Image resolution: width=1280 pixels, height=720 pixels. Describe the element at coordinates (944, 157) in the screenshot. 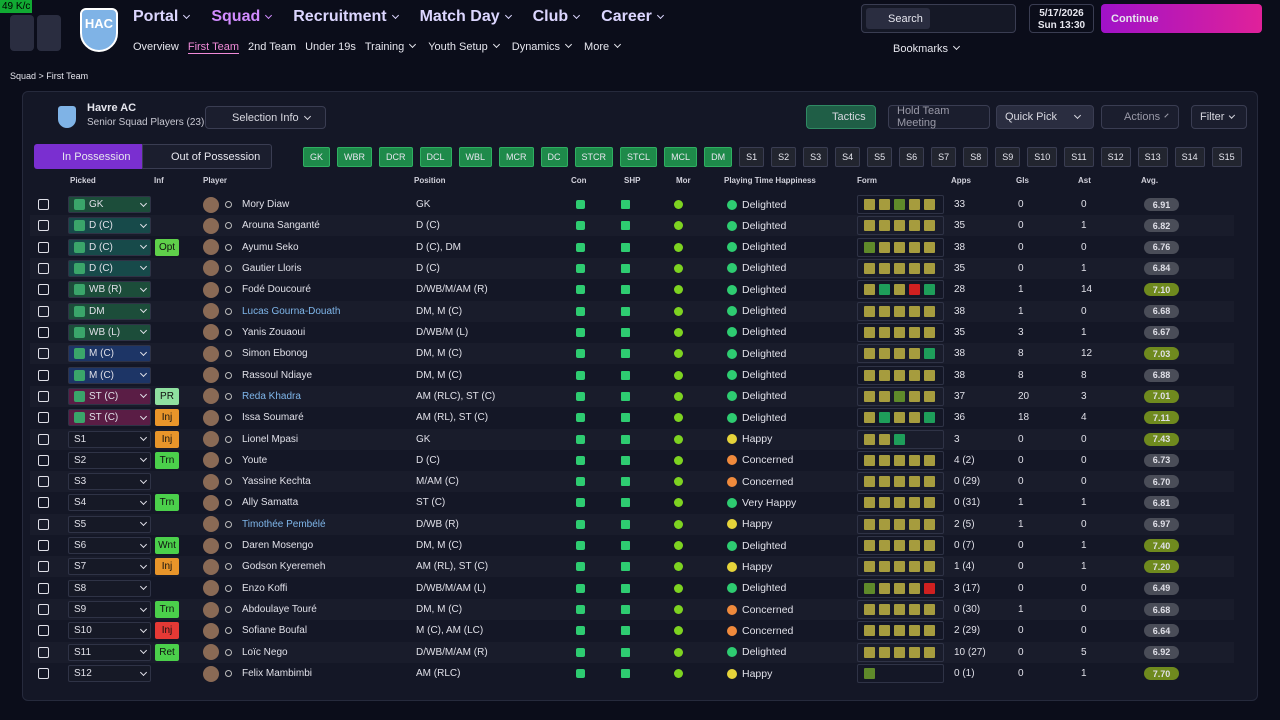

I see `position-button: S7` at that location.